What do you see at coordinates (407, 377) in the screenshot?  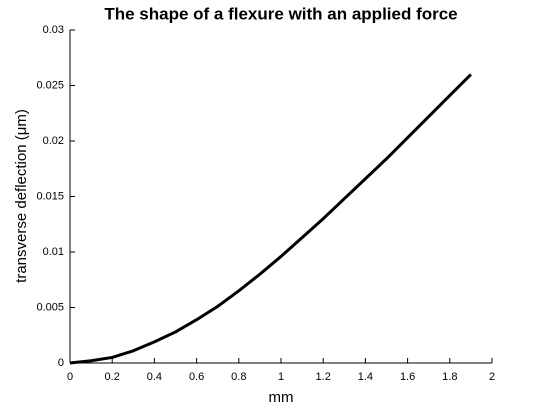 I see `x-tick-label: 1.6` at bounding box center [407, 377].